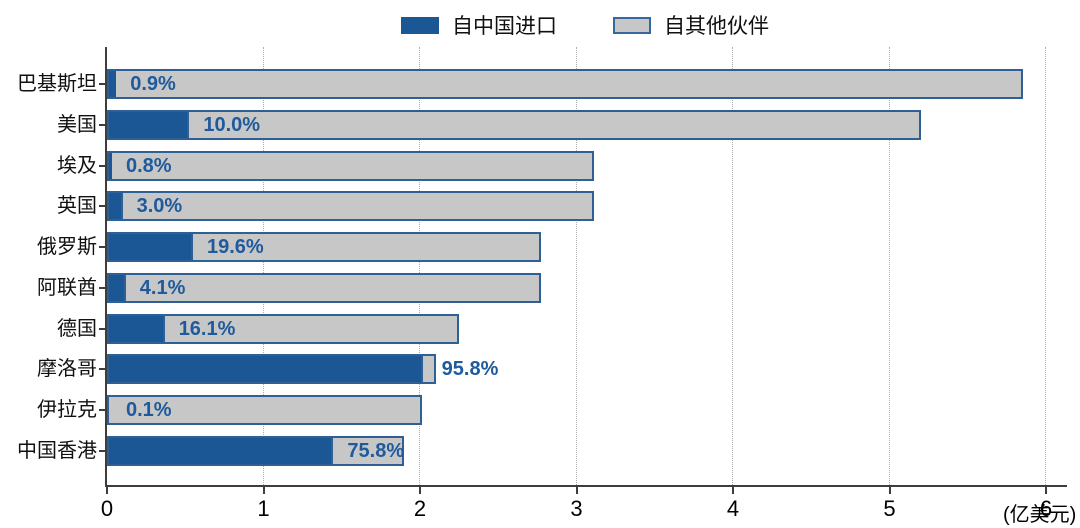 This screenshot has width=1080, height=528. Describe the element at coordinates (207, 328) in the screenshot. I see `pct-label-6: 16.1%` at that location.